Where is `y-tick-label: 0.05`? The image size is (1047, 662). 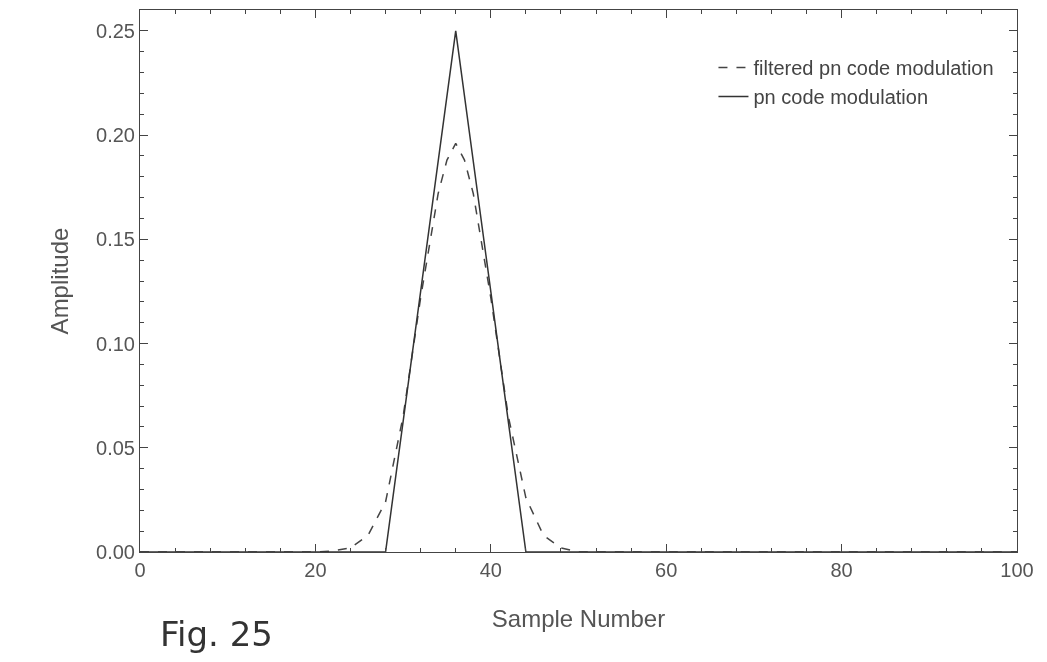 y-tick-label: 0.05 is located at coordinates (115, 447).